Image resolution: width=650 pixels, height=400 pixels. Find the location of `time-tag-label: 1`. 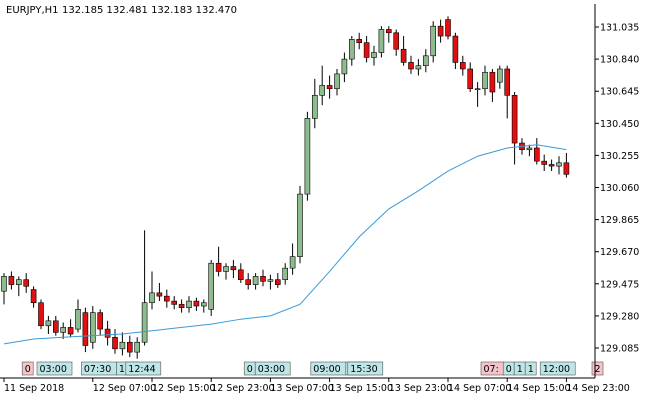

time-tag-label: 1 is located at coordinates (520, 369).